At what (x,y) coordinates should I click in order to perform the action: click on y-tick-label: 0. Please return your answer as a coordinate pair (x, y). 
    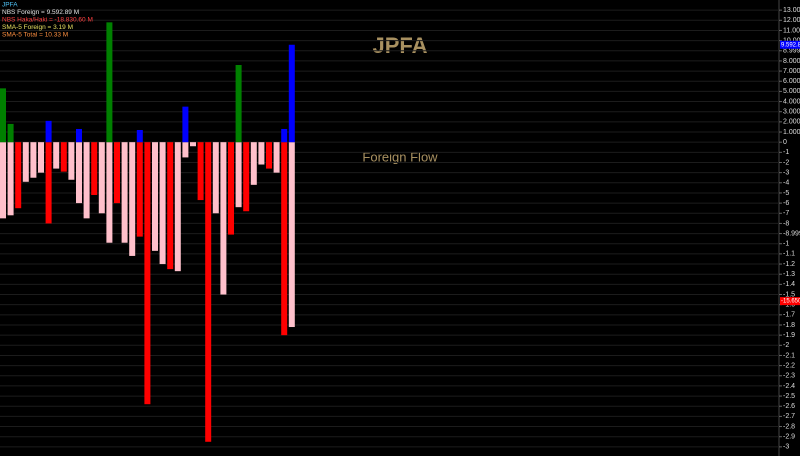
    Looking at the image, I should click on (785, 142).